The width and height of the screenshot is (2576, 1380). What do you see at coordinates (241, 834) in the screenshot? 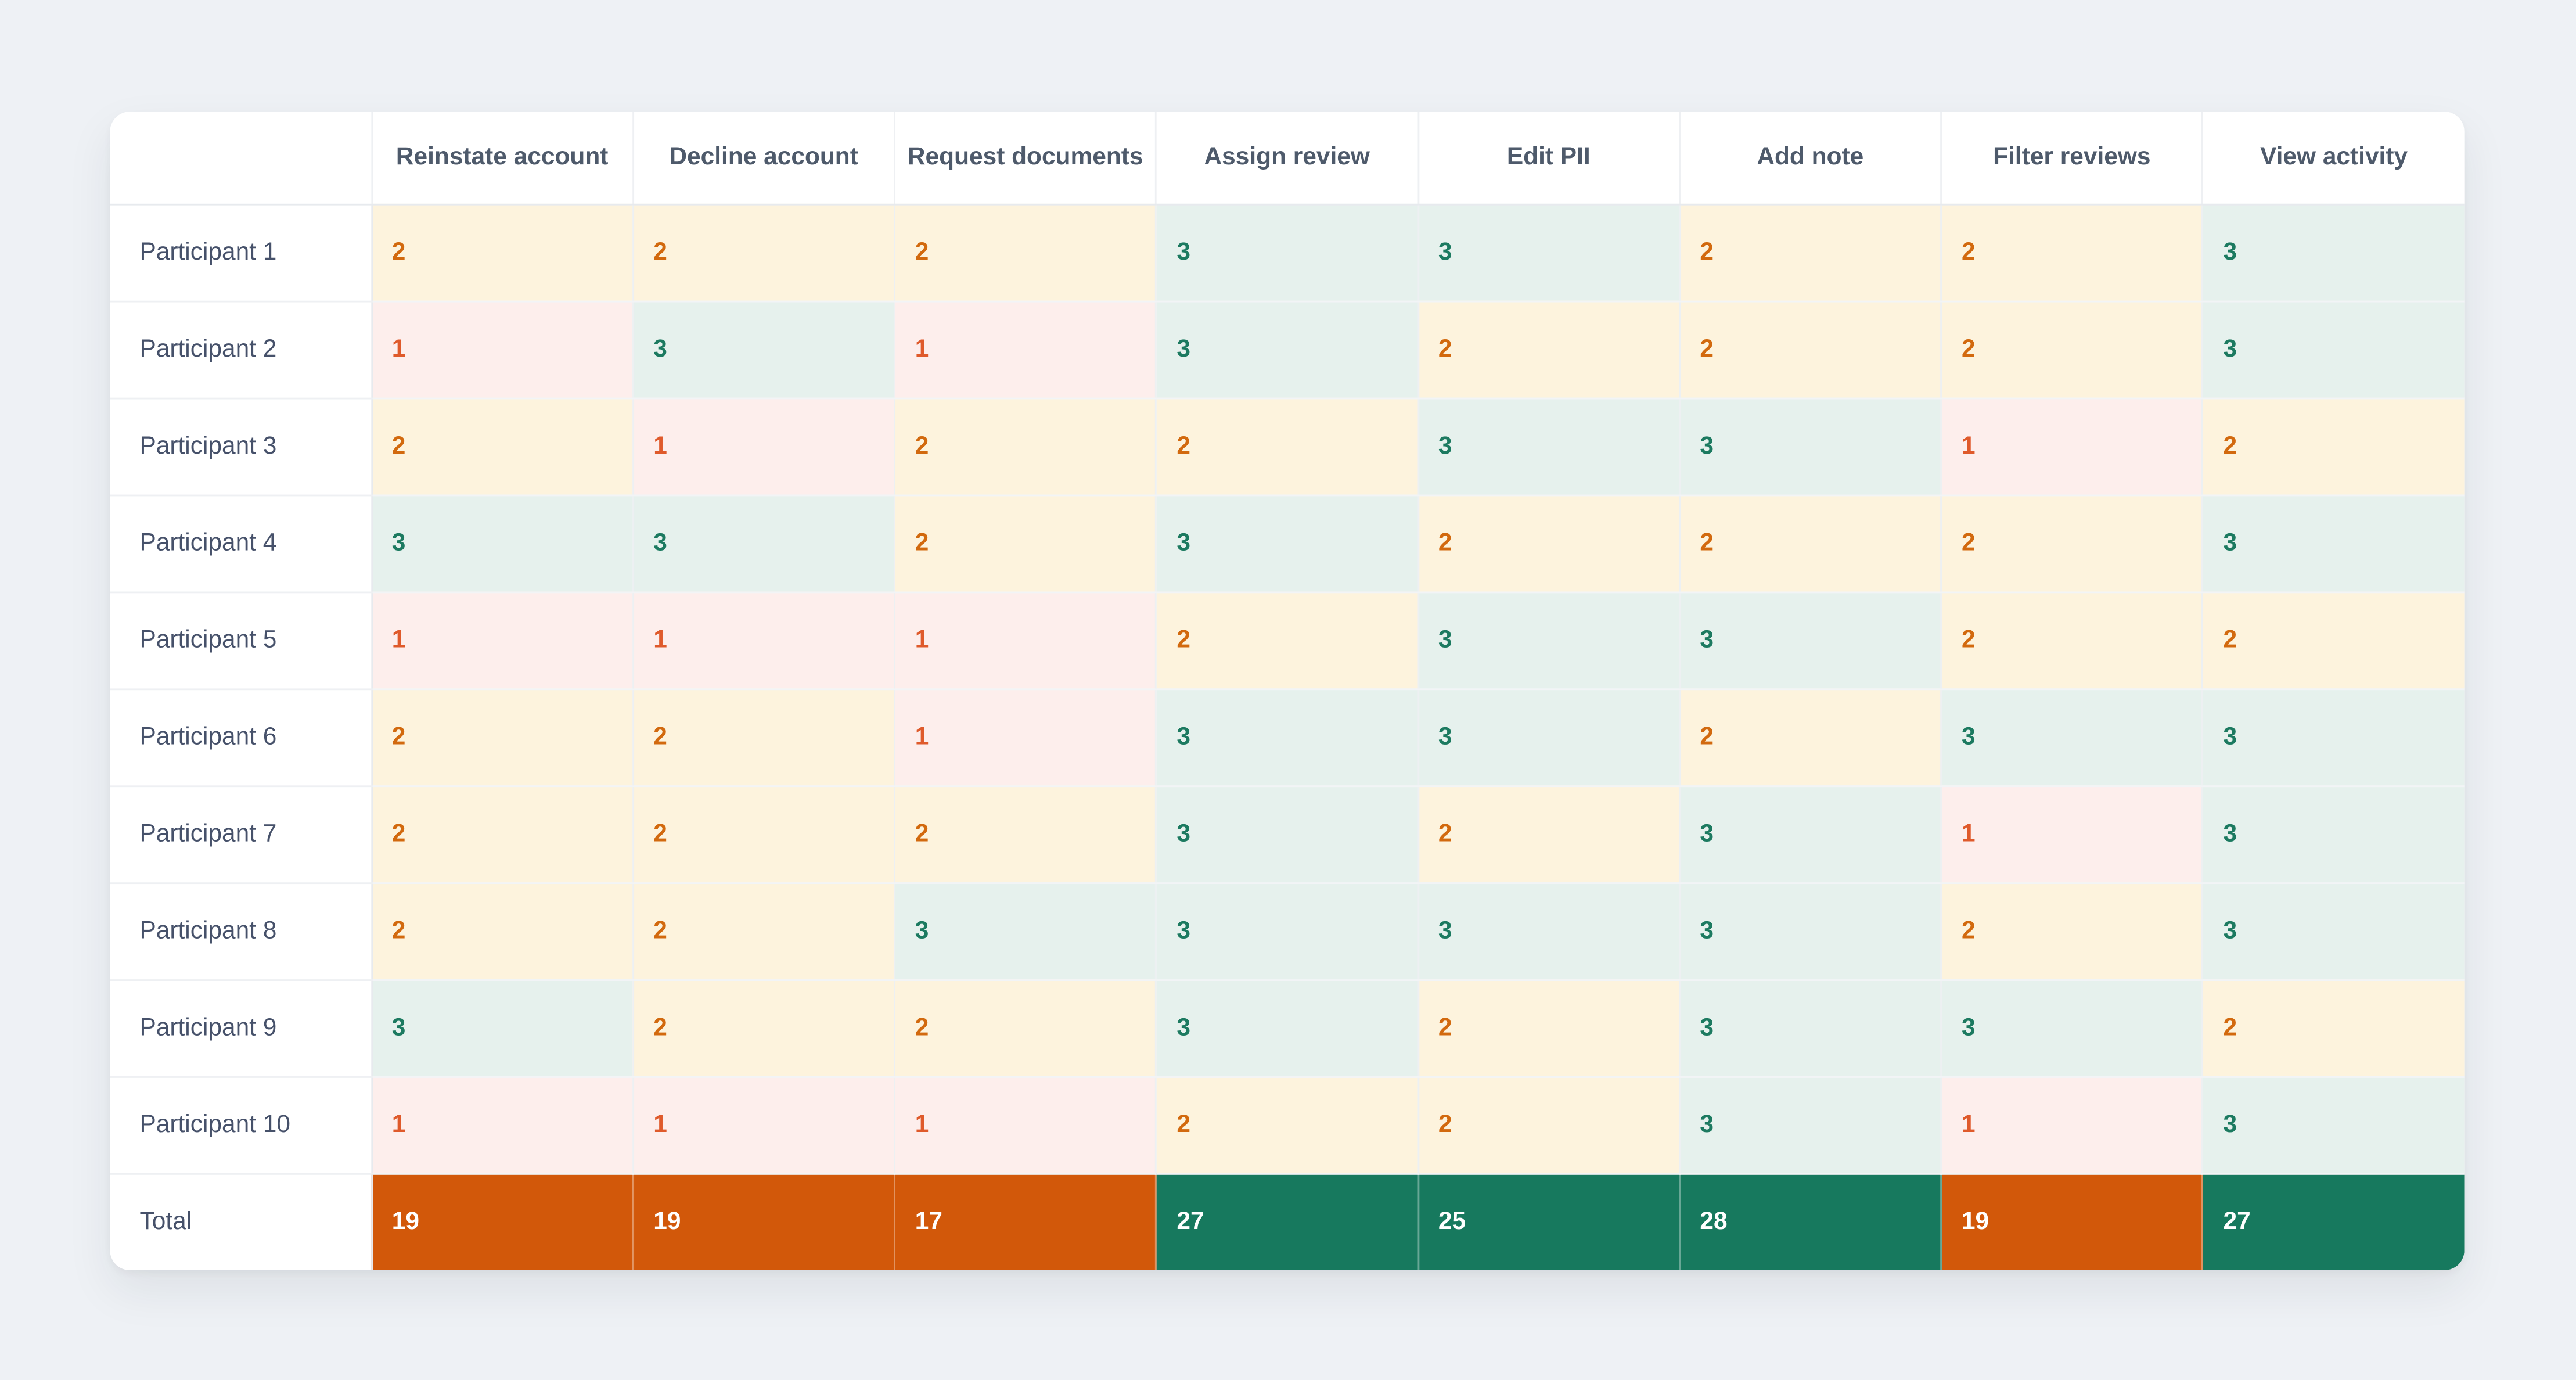
I see `row-label: Participant 7` at bounding box center [241, 834].